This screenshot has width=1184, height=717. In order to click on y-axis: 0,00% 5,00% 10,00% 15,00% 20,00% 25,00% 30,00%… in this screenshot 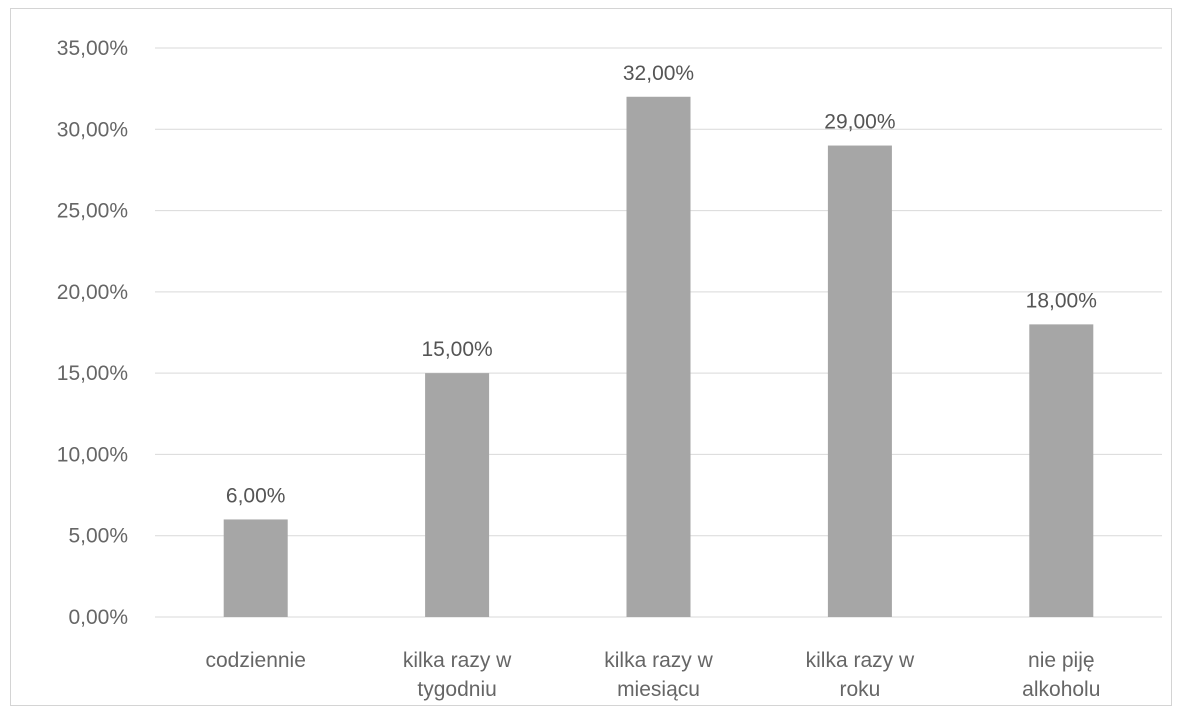, I will do `click(92, 333)`.